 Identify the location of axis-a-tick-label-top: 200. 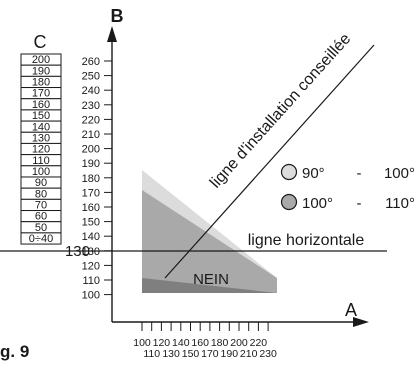
(239, 343).